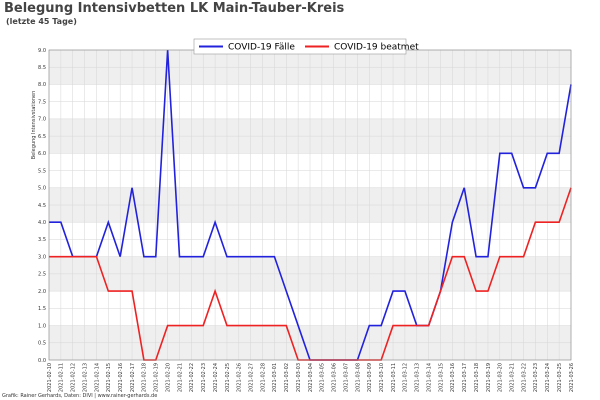 Image resolution: width=600 pixels, height=400 pixels. I want to click on x-tick-label: 2021-02-10, so click(50, 377).